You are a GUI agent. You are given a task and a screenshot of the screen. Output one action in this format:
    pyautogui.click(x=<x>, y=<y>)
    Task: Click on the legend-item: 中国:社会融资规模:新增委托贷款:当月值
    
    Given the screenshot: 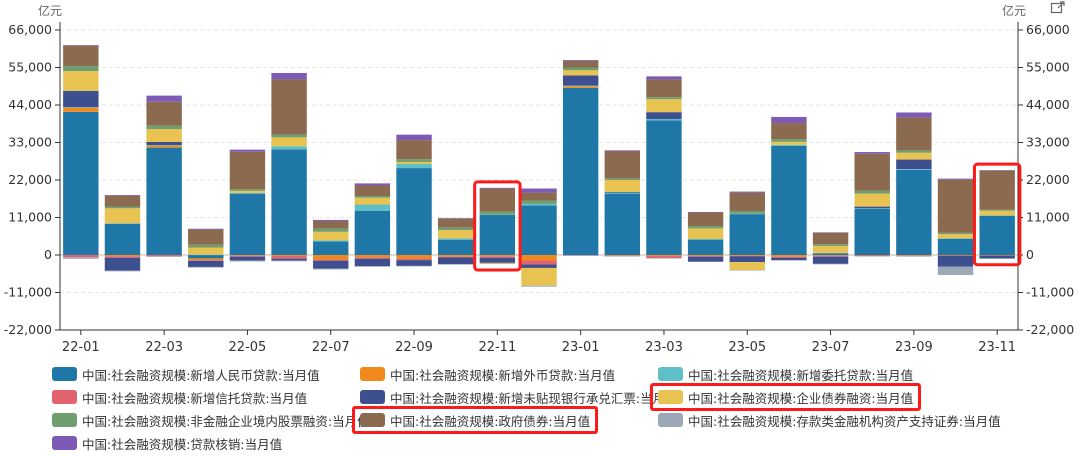 What is the action you would take?
    pyautogui.click(x=785, y=374)
    